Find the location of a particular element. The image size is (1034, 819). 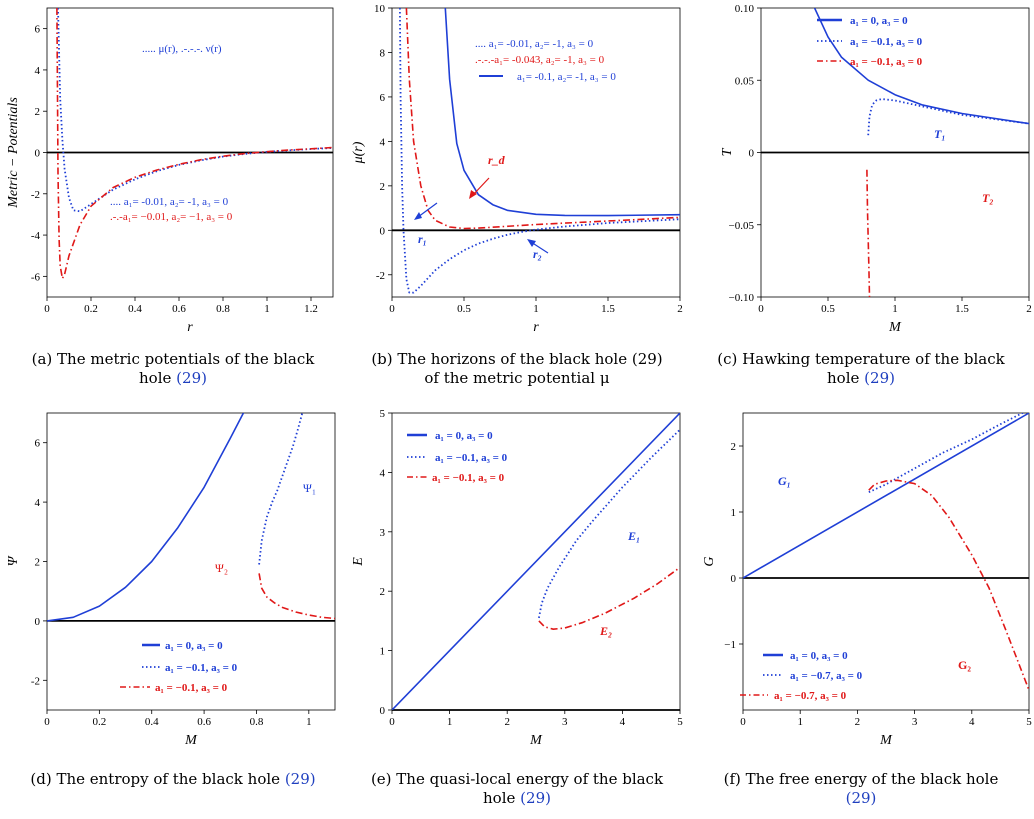

plot-area: 0 1 2 3 4 5 0 1 2 3 4 5 M E is located at coordinates (517, 578).